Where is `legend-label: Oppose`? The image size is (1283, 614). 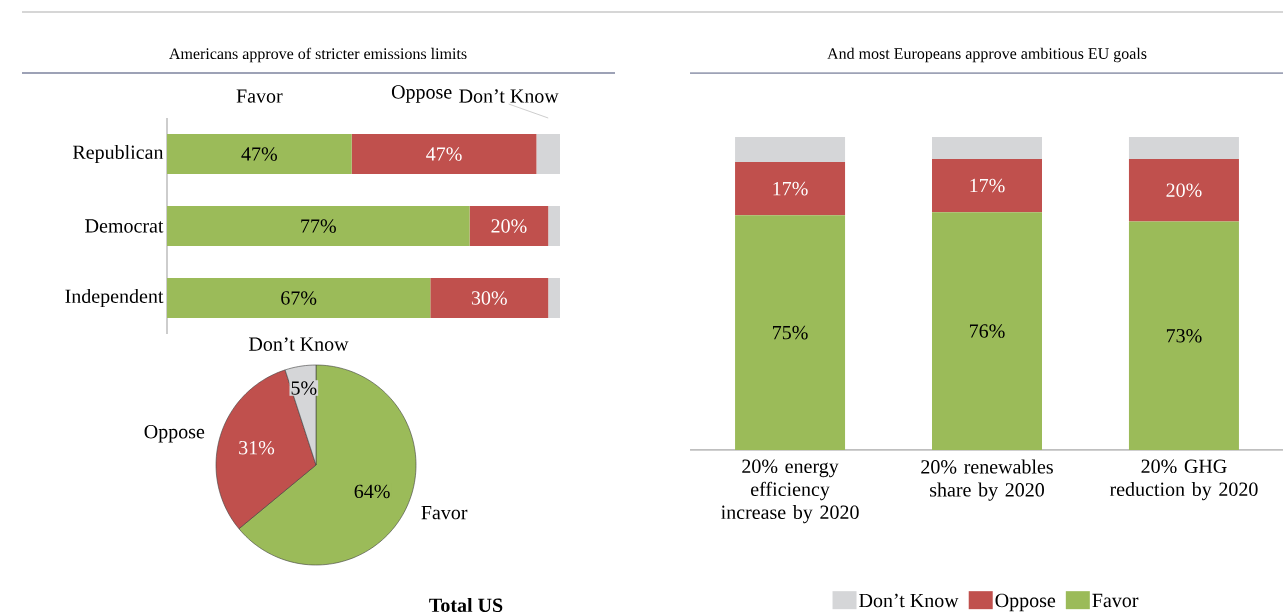
legend-label: Oppose is located at coordinates (1025, 602).